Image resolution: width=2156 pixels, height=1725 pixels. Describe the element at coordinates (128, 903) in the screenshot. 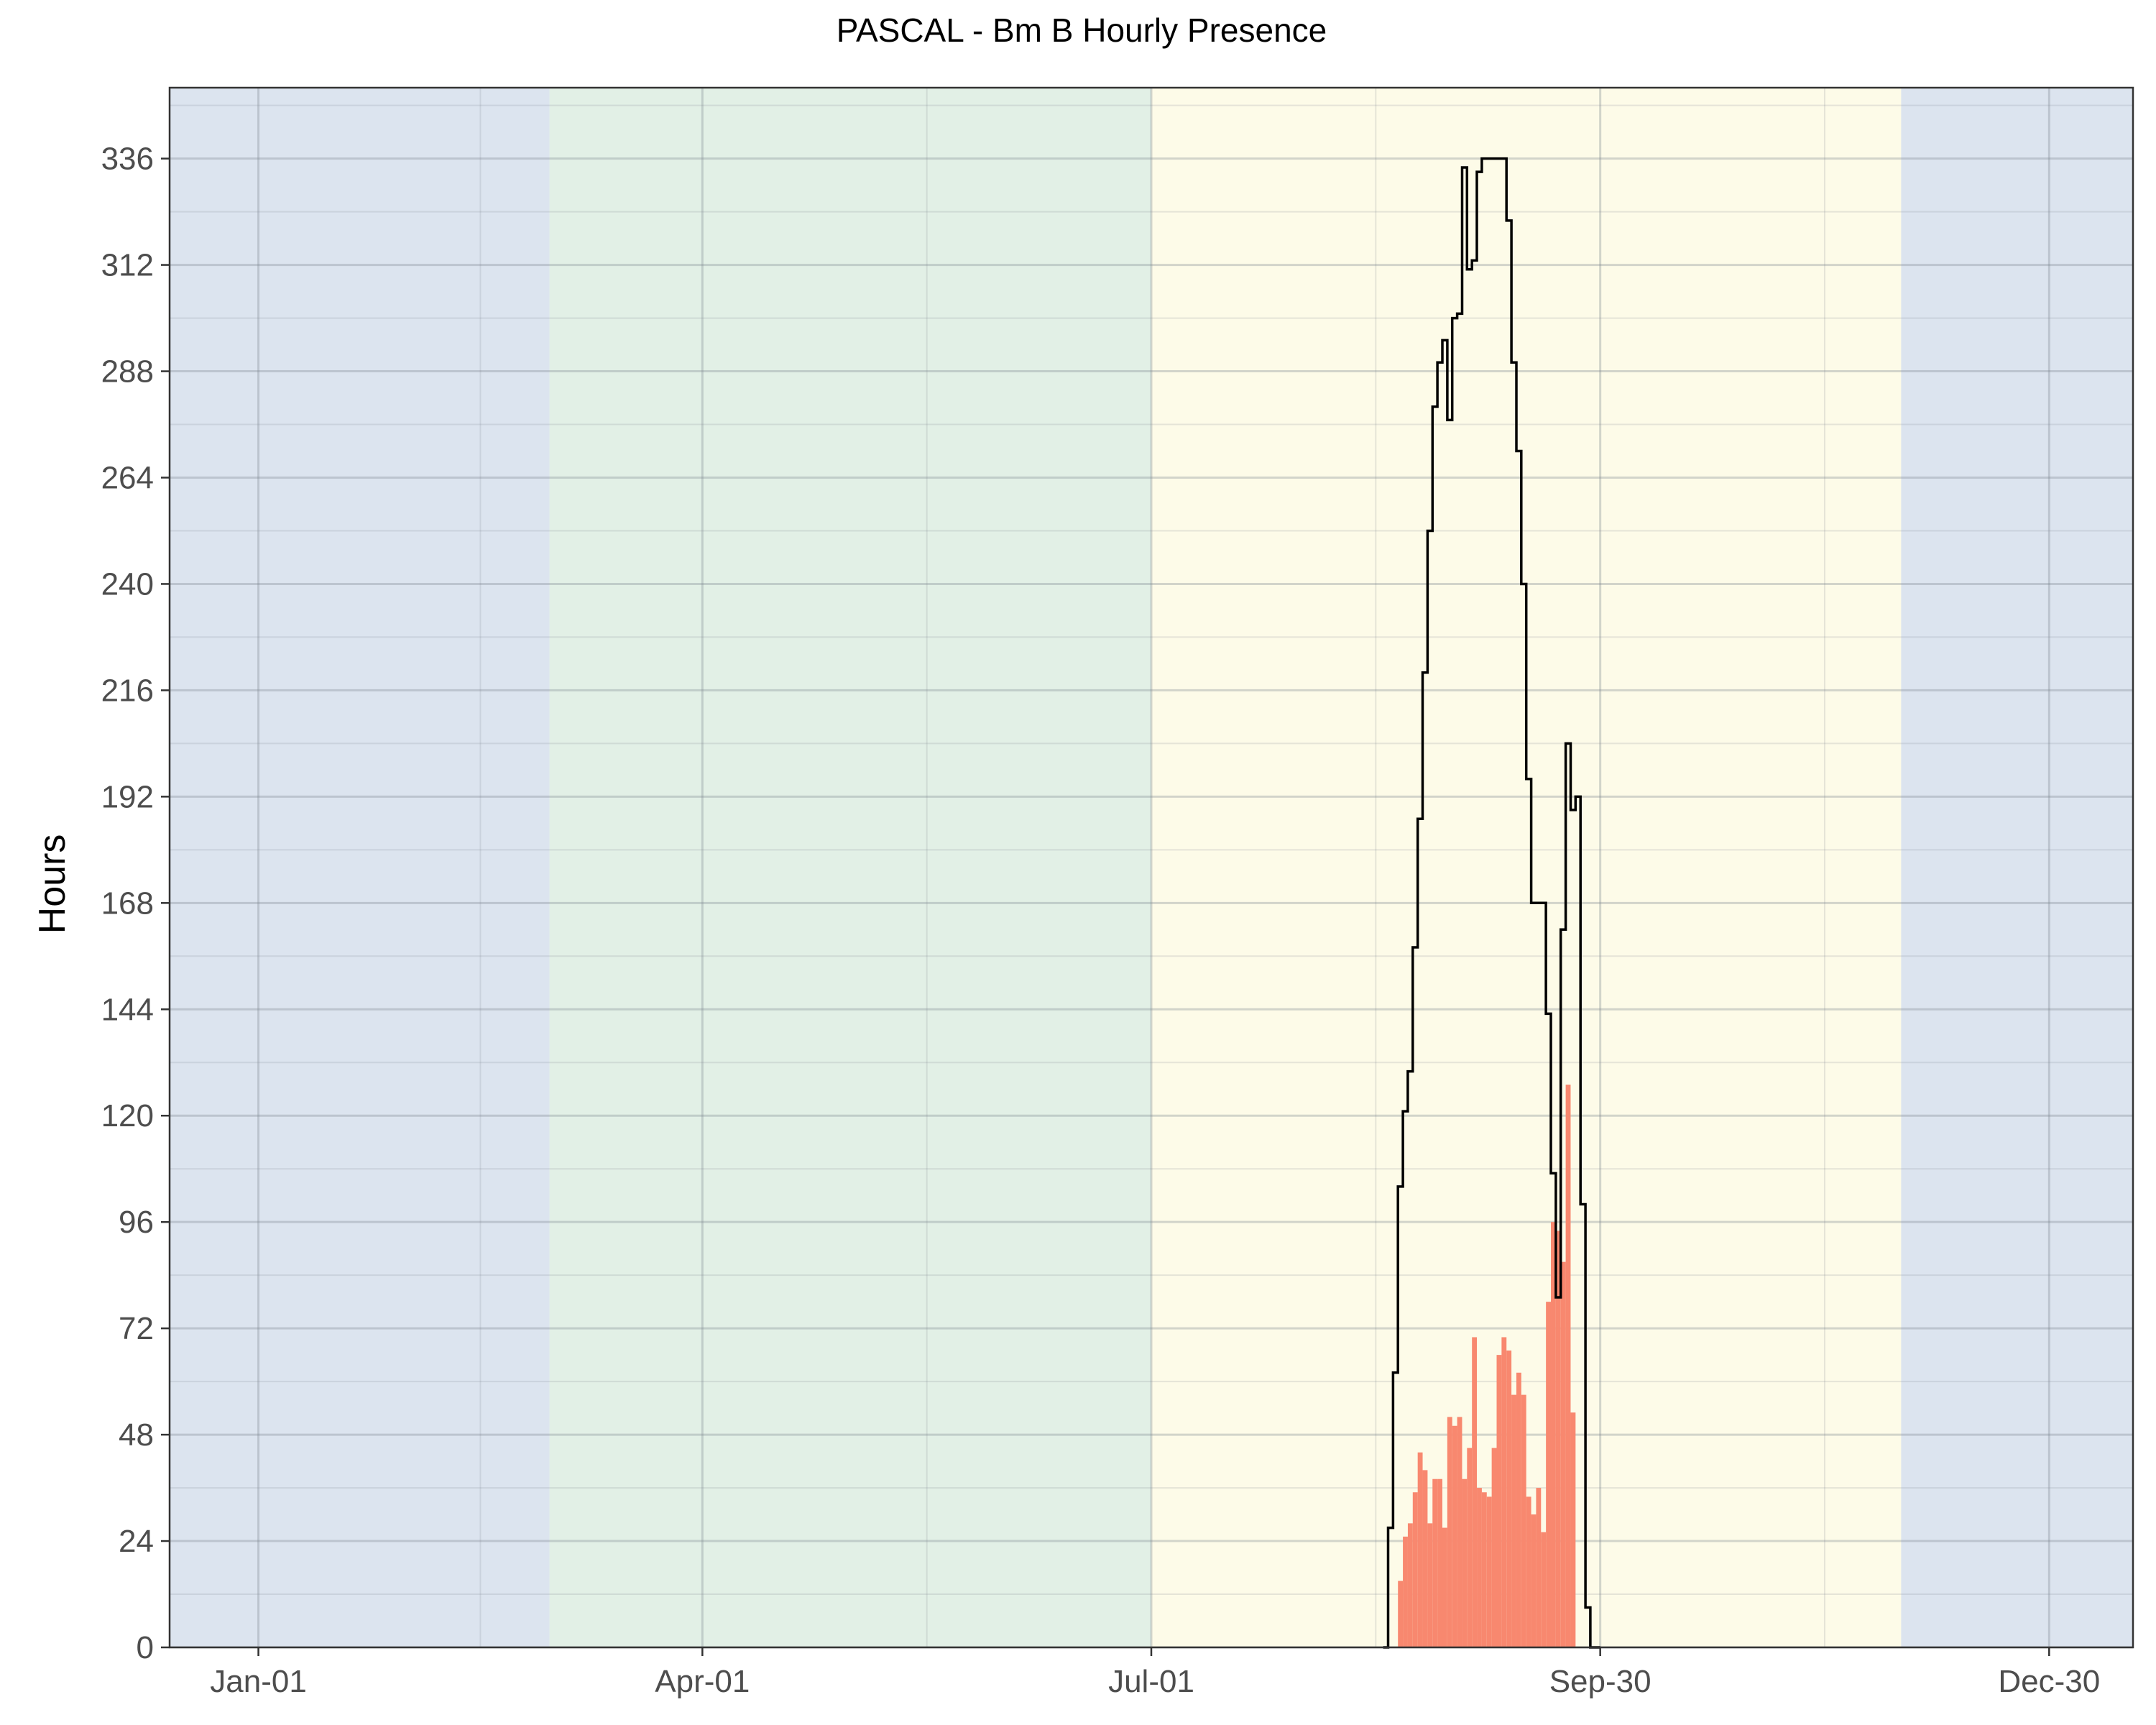

I see `y-tick-label: 168` at that location.